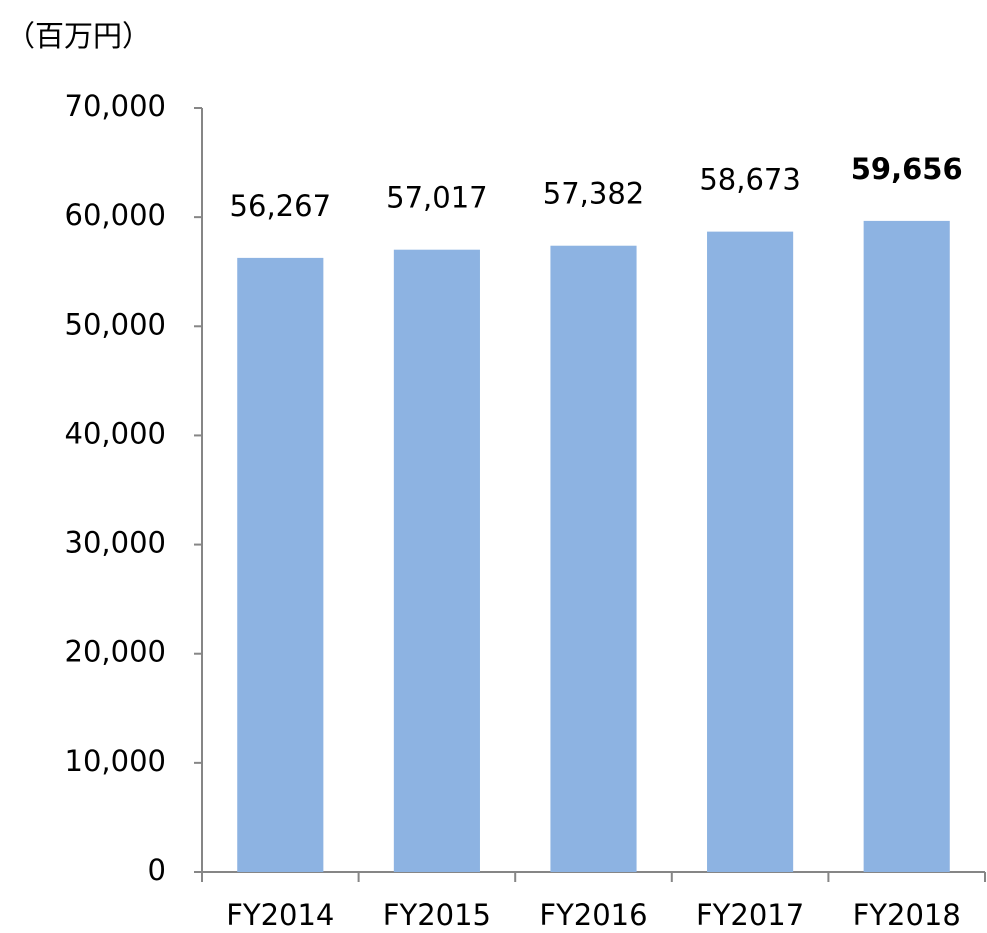 This screenshot has height=933, width=987. Describe the element at coordinates (593, 915) in the screenshot. I see `x-tick-label: FY2016` at that location.